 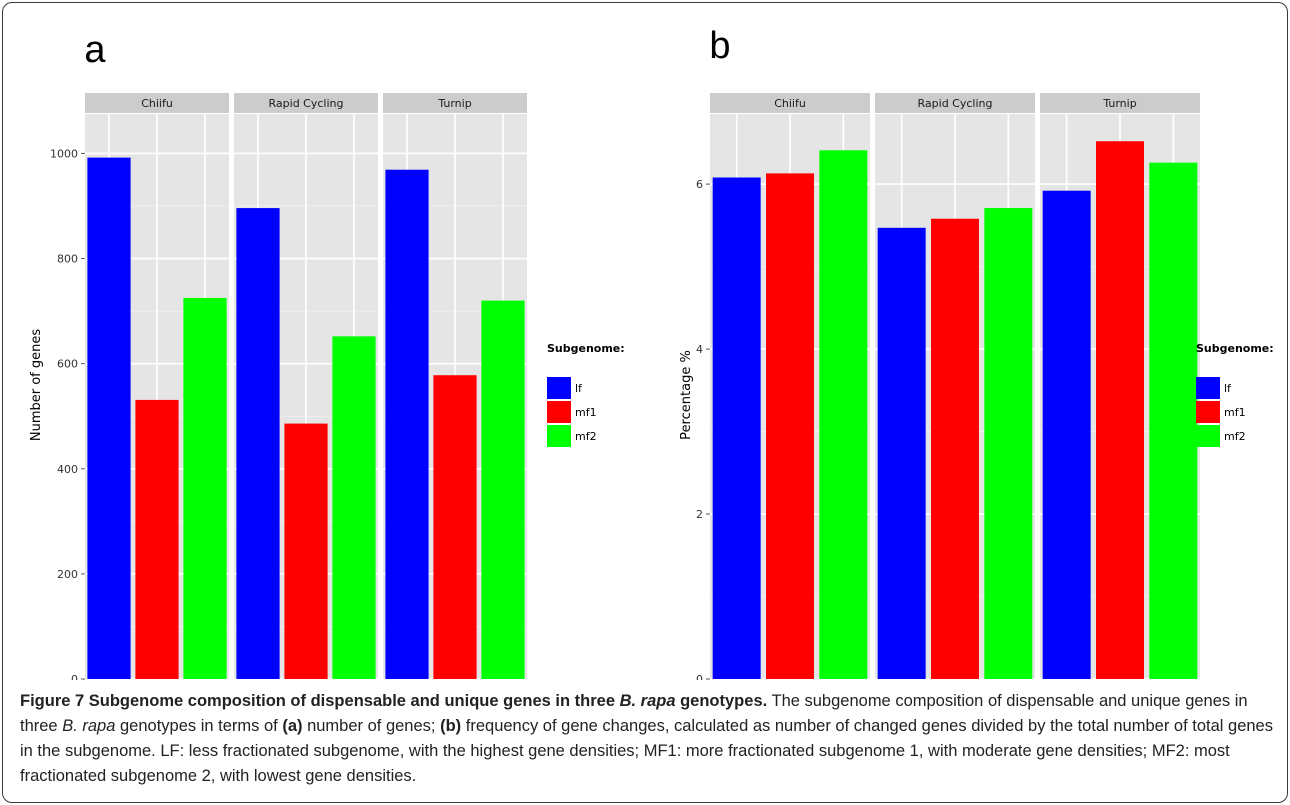 I want to click on y-tick-label: 800, so click(x=67, y=259).